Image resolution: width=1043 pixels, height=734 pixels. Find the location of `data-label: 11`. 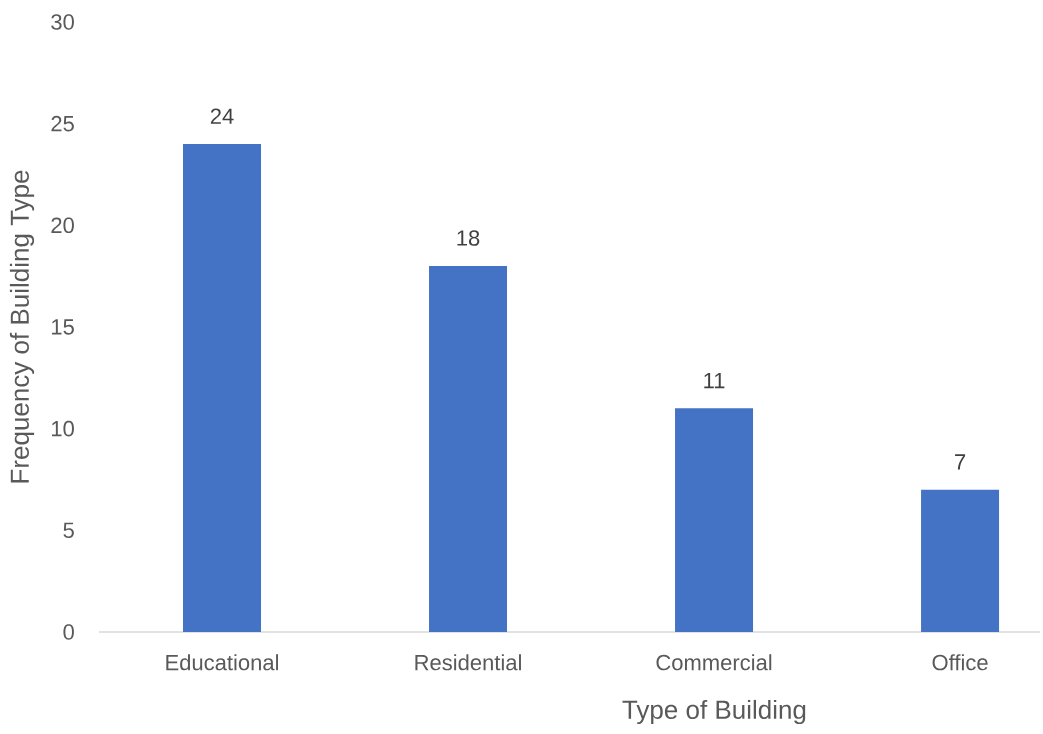

data-label: 11 is located at coordinates (714, 381).